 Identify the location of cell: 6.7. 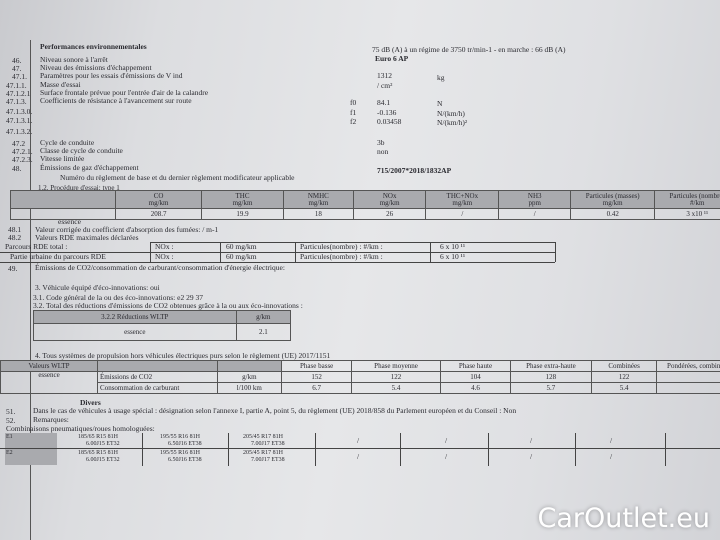
(317, 388).